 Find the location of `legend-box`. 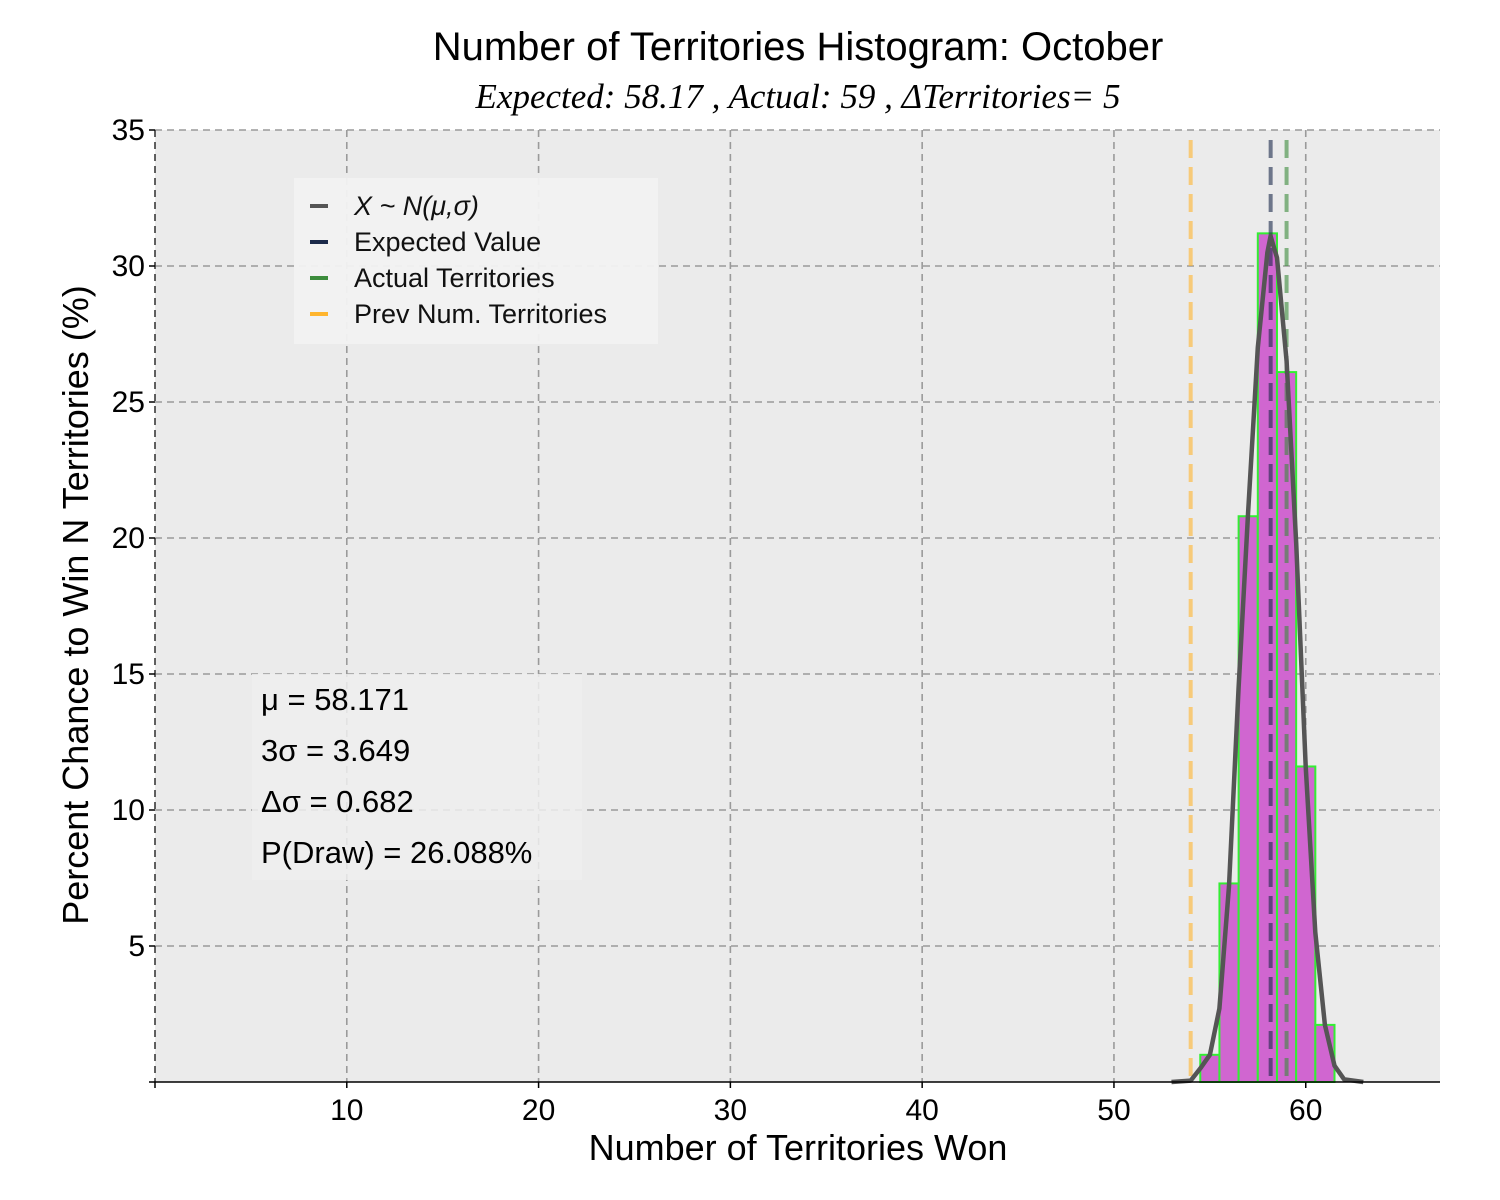

legend-box is located at coordinates (476, 261).